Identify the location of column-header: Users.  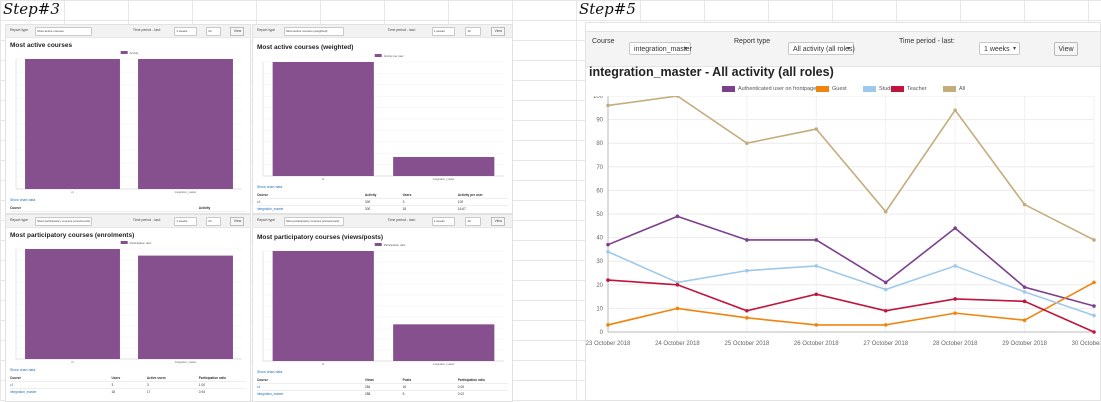
(407, 195).